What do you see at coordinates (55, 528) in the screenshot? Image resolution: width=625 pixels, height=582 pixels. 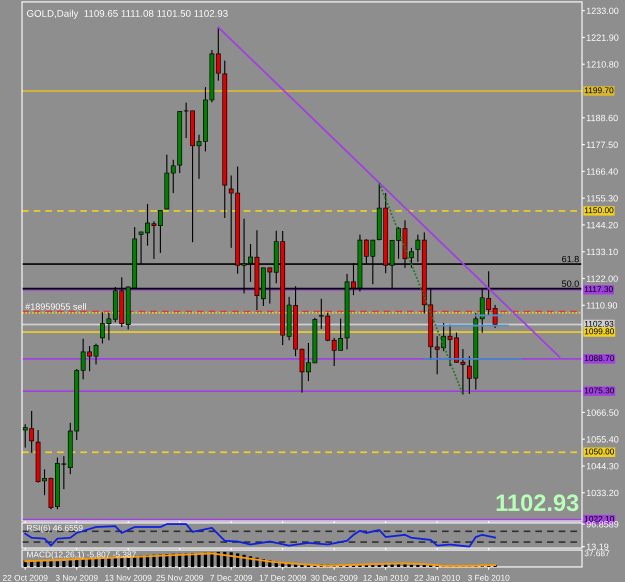 I see `chart-title: RSI(6) 46.6559` at bounding box center [55, 528].